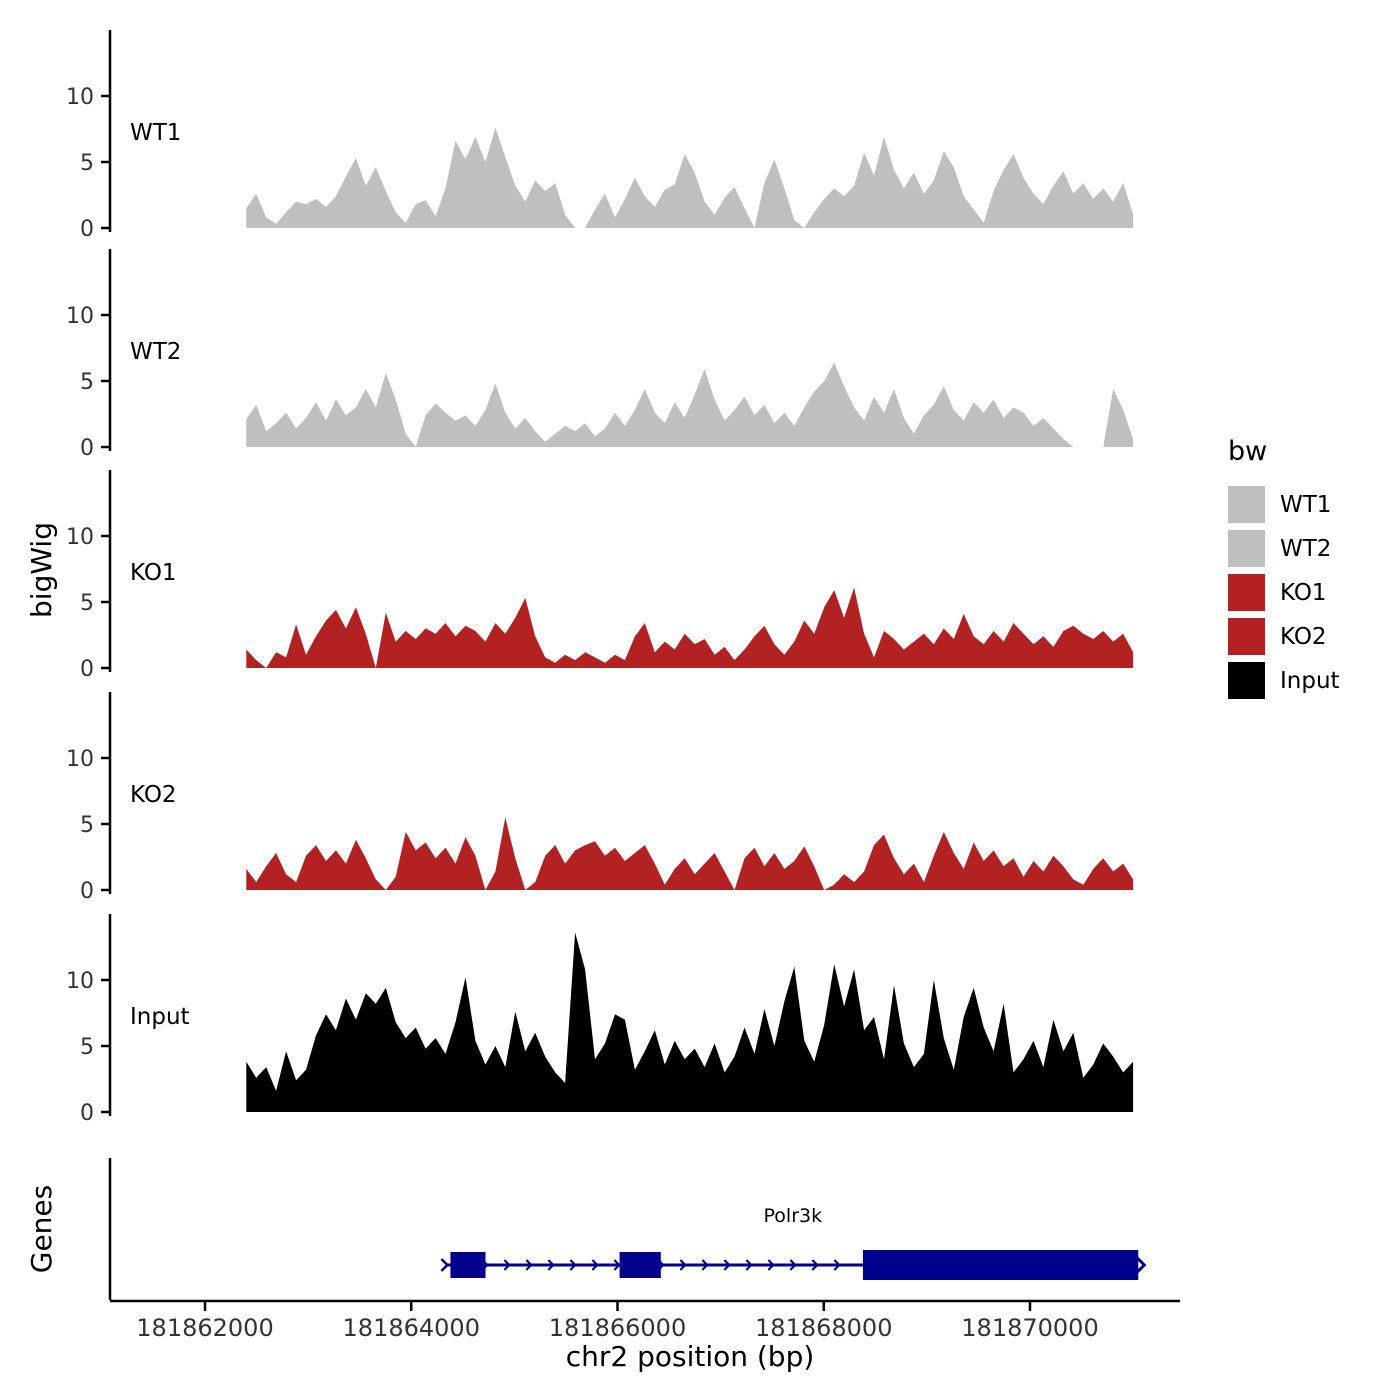 This screenshot has height=1400, width=1400. I want to click on legend-title: bw, so click(1247, 451).